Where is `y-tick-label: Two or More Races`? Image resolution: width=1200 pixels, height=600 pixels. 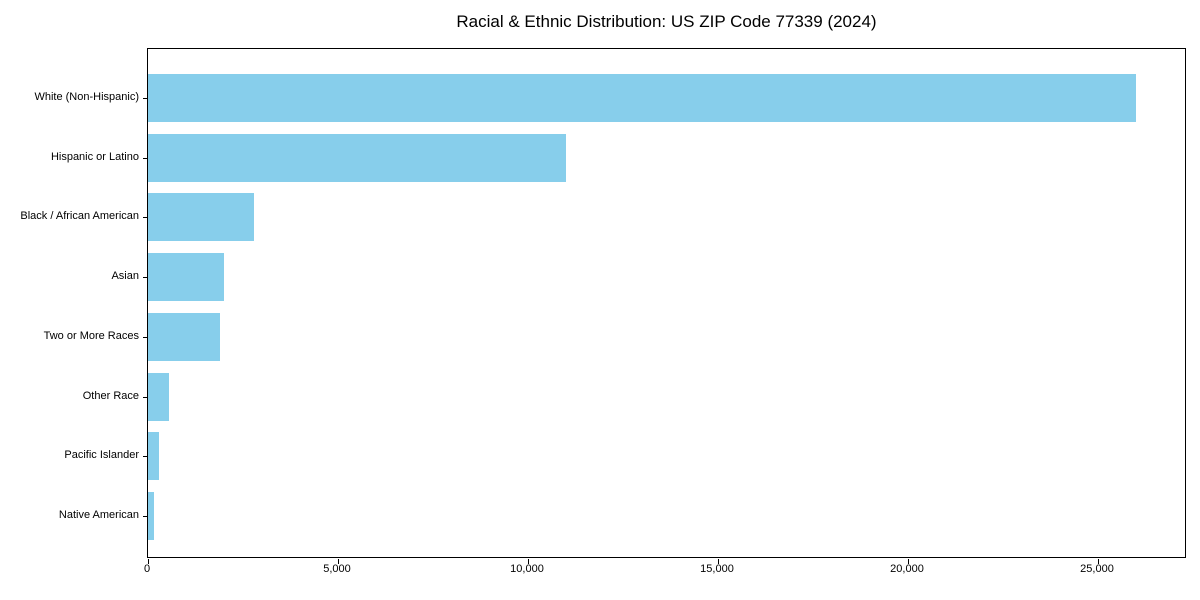
y-tick-label: Two or More Races is located at coordinates (91, 335).